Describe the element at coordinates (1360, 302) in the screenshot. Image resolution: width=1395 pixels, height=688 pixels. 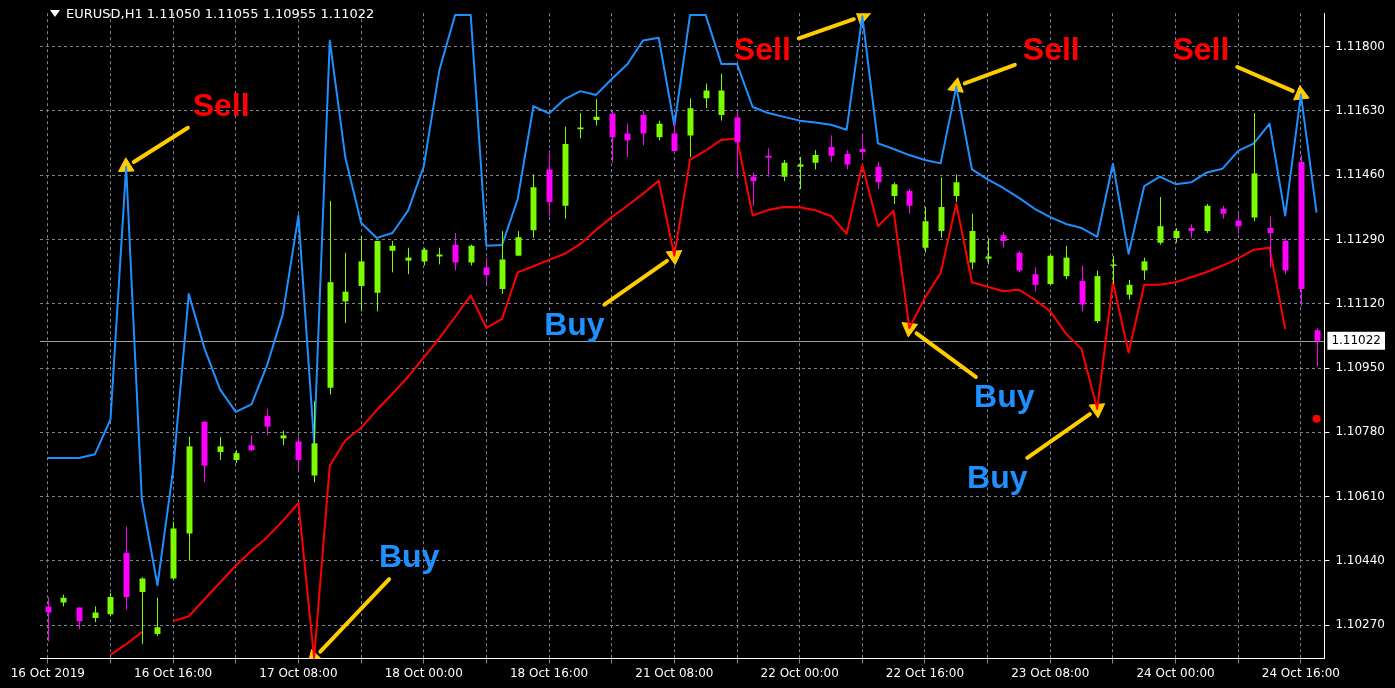
I see `y-tick-label: 1.11120` at that location.